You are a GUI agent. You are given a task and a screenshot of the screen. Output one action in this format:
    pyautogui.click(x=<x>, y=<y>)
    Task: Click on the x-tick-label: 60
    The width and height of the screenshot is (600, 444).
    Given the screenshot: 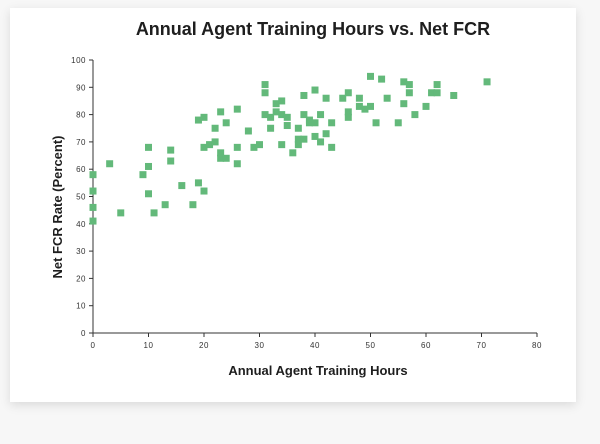 What is the action you would take?
    pyautogui.click(x=426, y=345)
    